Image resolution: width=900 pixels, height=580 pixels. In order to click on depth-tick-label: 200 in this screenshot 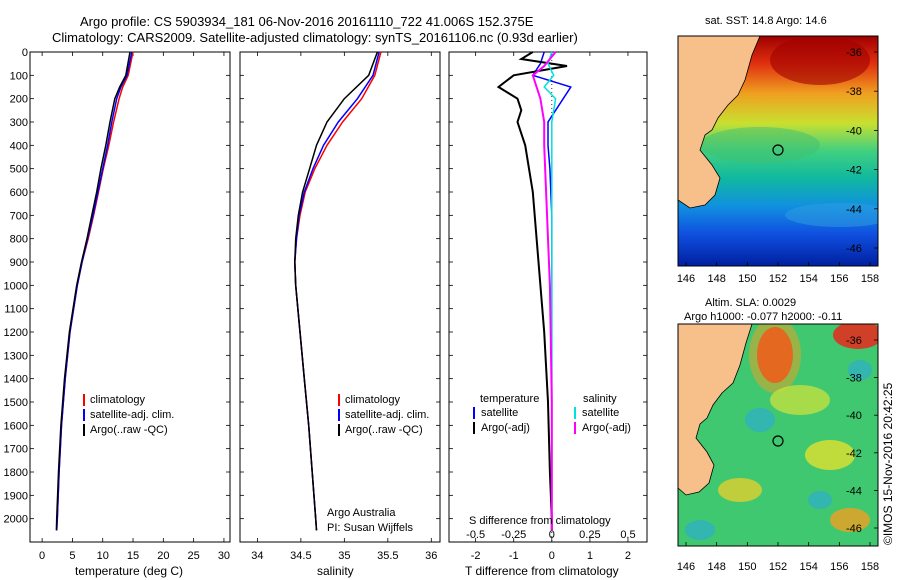, I will do `click(19, 100)`.